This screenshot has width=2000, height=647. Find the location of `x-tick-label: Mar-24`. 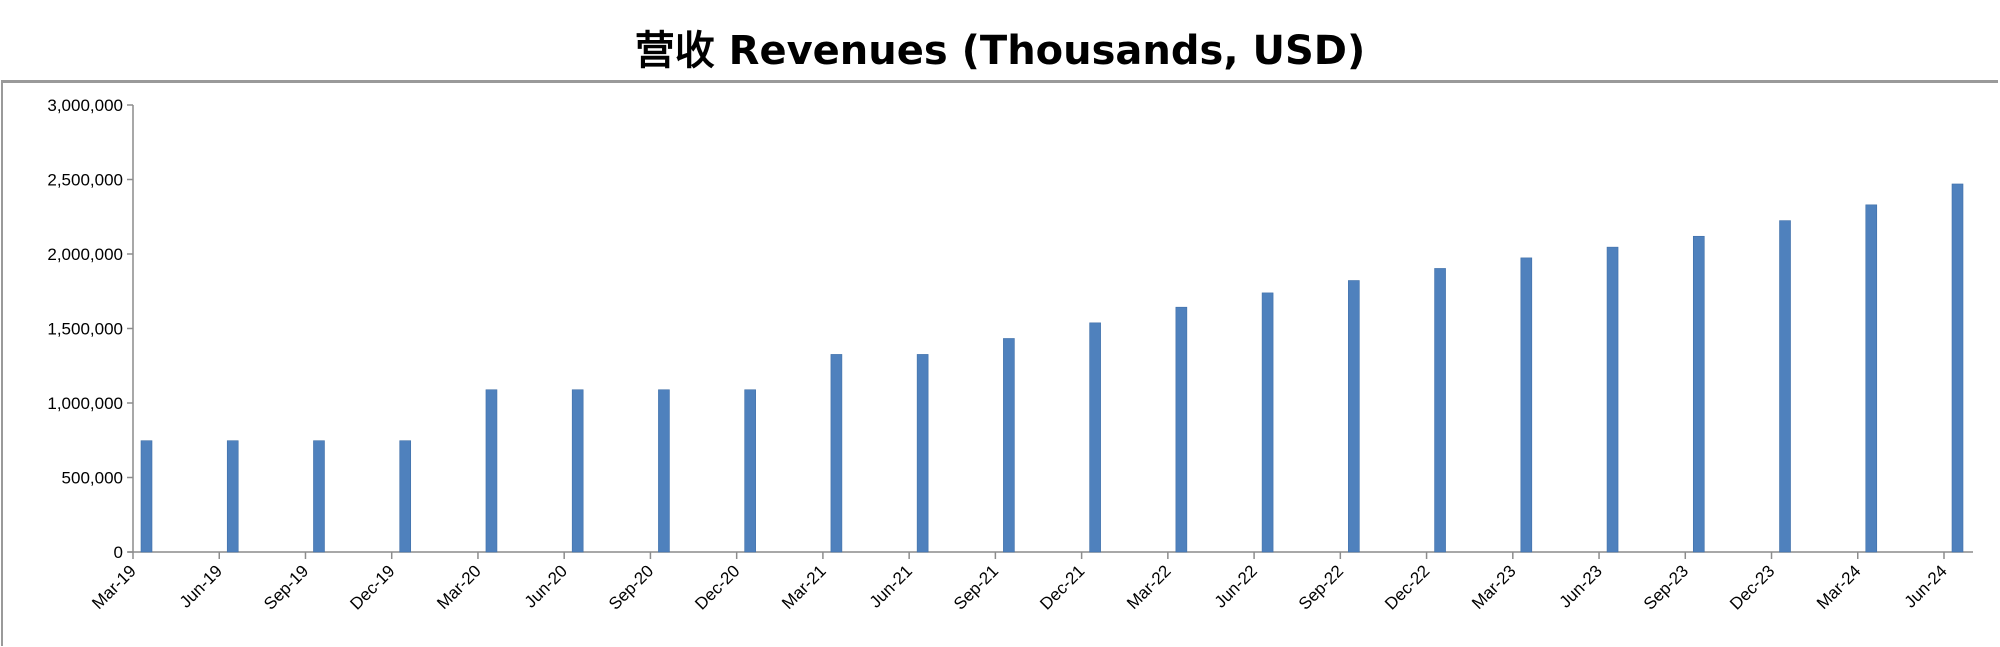

x-tick-label: Mar-24 is located at coordinates (1839, 587).